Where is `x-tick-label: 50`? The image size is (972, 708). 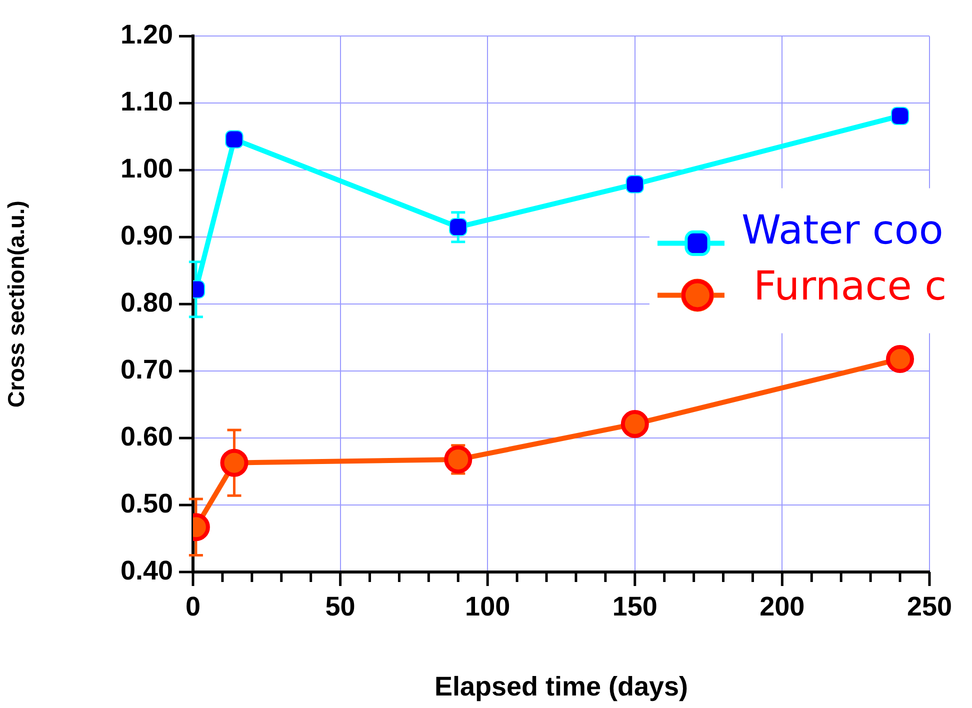 x-tick-label: 50 is located at coordinates (340, 607).